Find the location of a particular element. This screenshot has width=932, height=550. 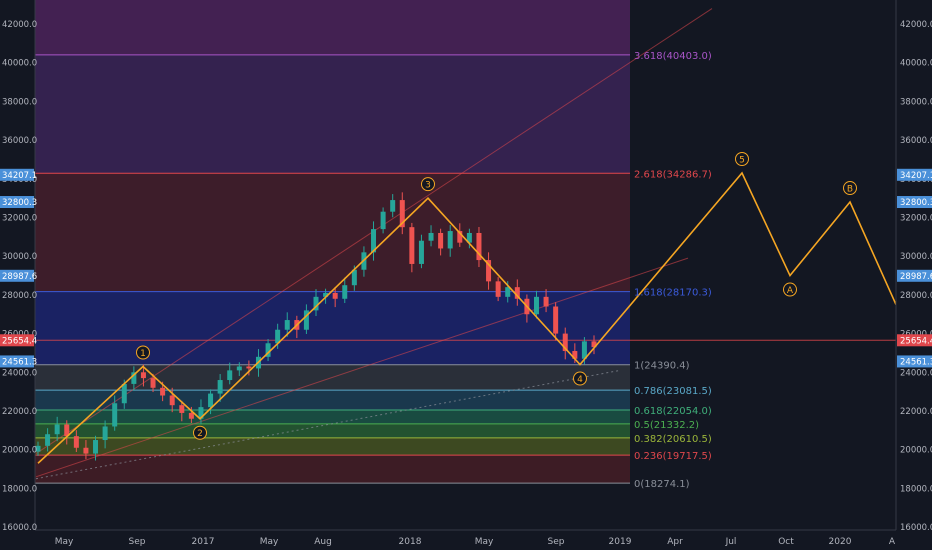

y-tick-label-right: 28000.0 is located at coordinates (916, 296).